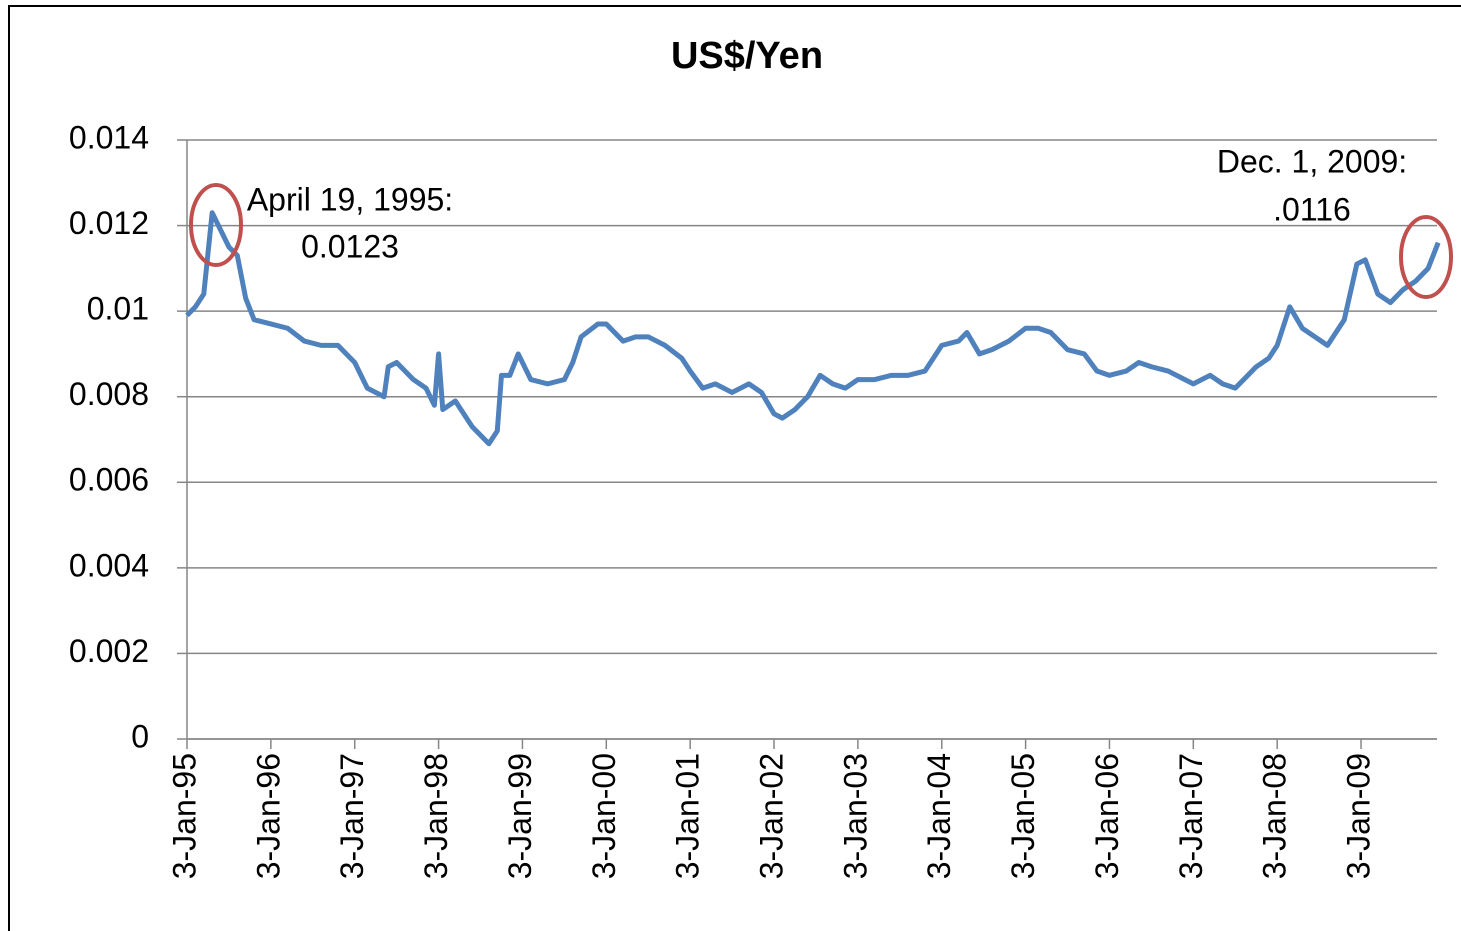  Describe the element at coordinates (1312, 209) in the screenshot. I see `annotation: .0116` at that location.